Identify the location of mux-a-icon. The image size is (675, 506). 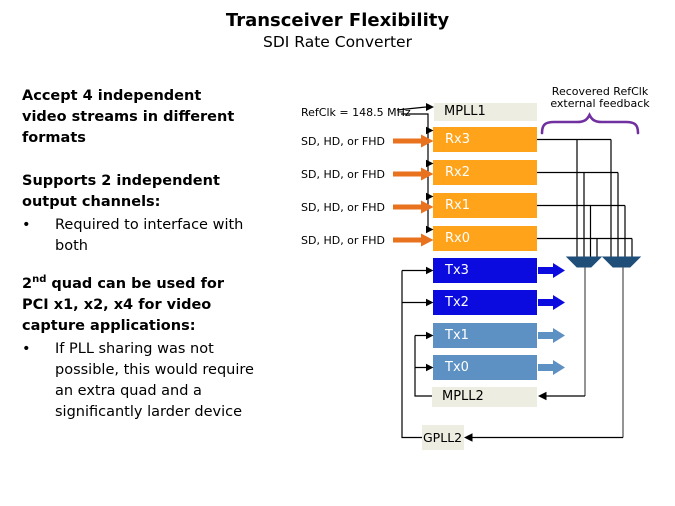
(584, 262).